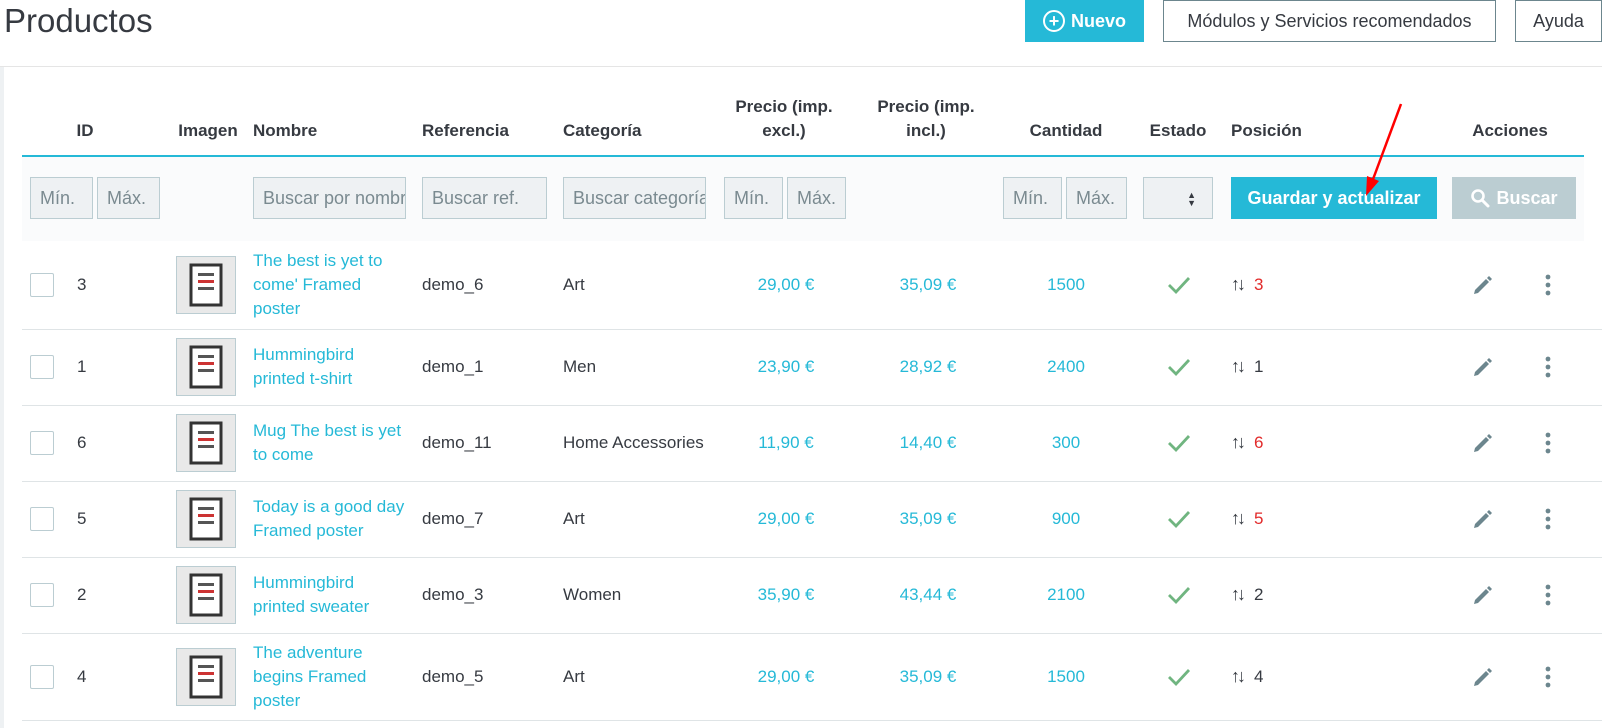 This screenshot has width=1602, height=728. Describe the element at coordinates (333, 677) in the screenshot. I see `product-name-link: The adventure begins Framed poster` at that location.